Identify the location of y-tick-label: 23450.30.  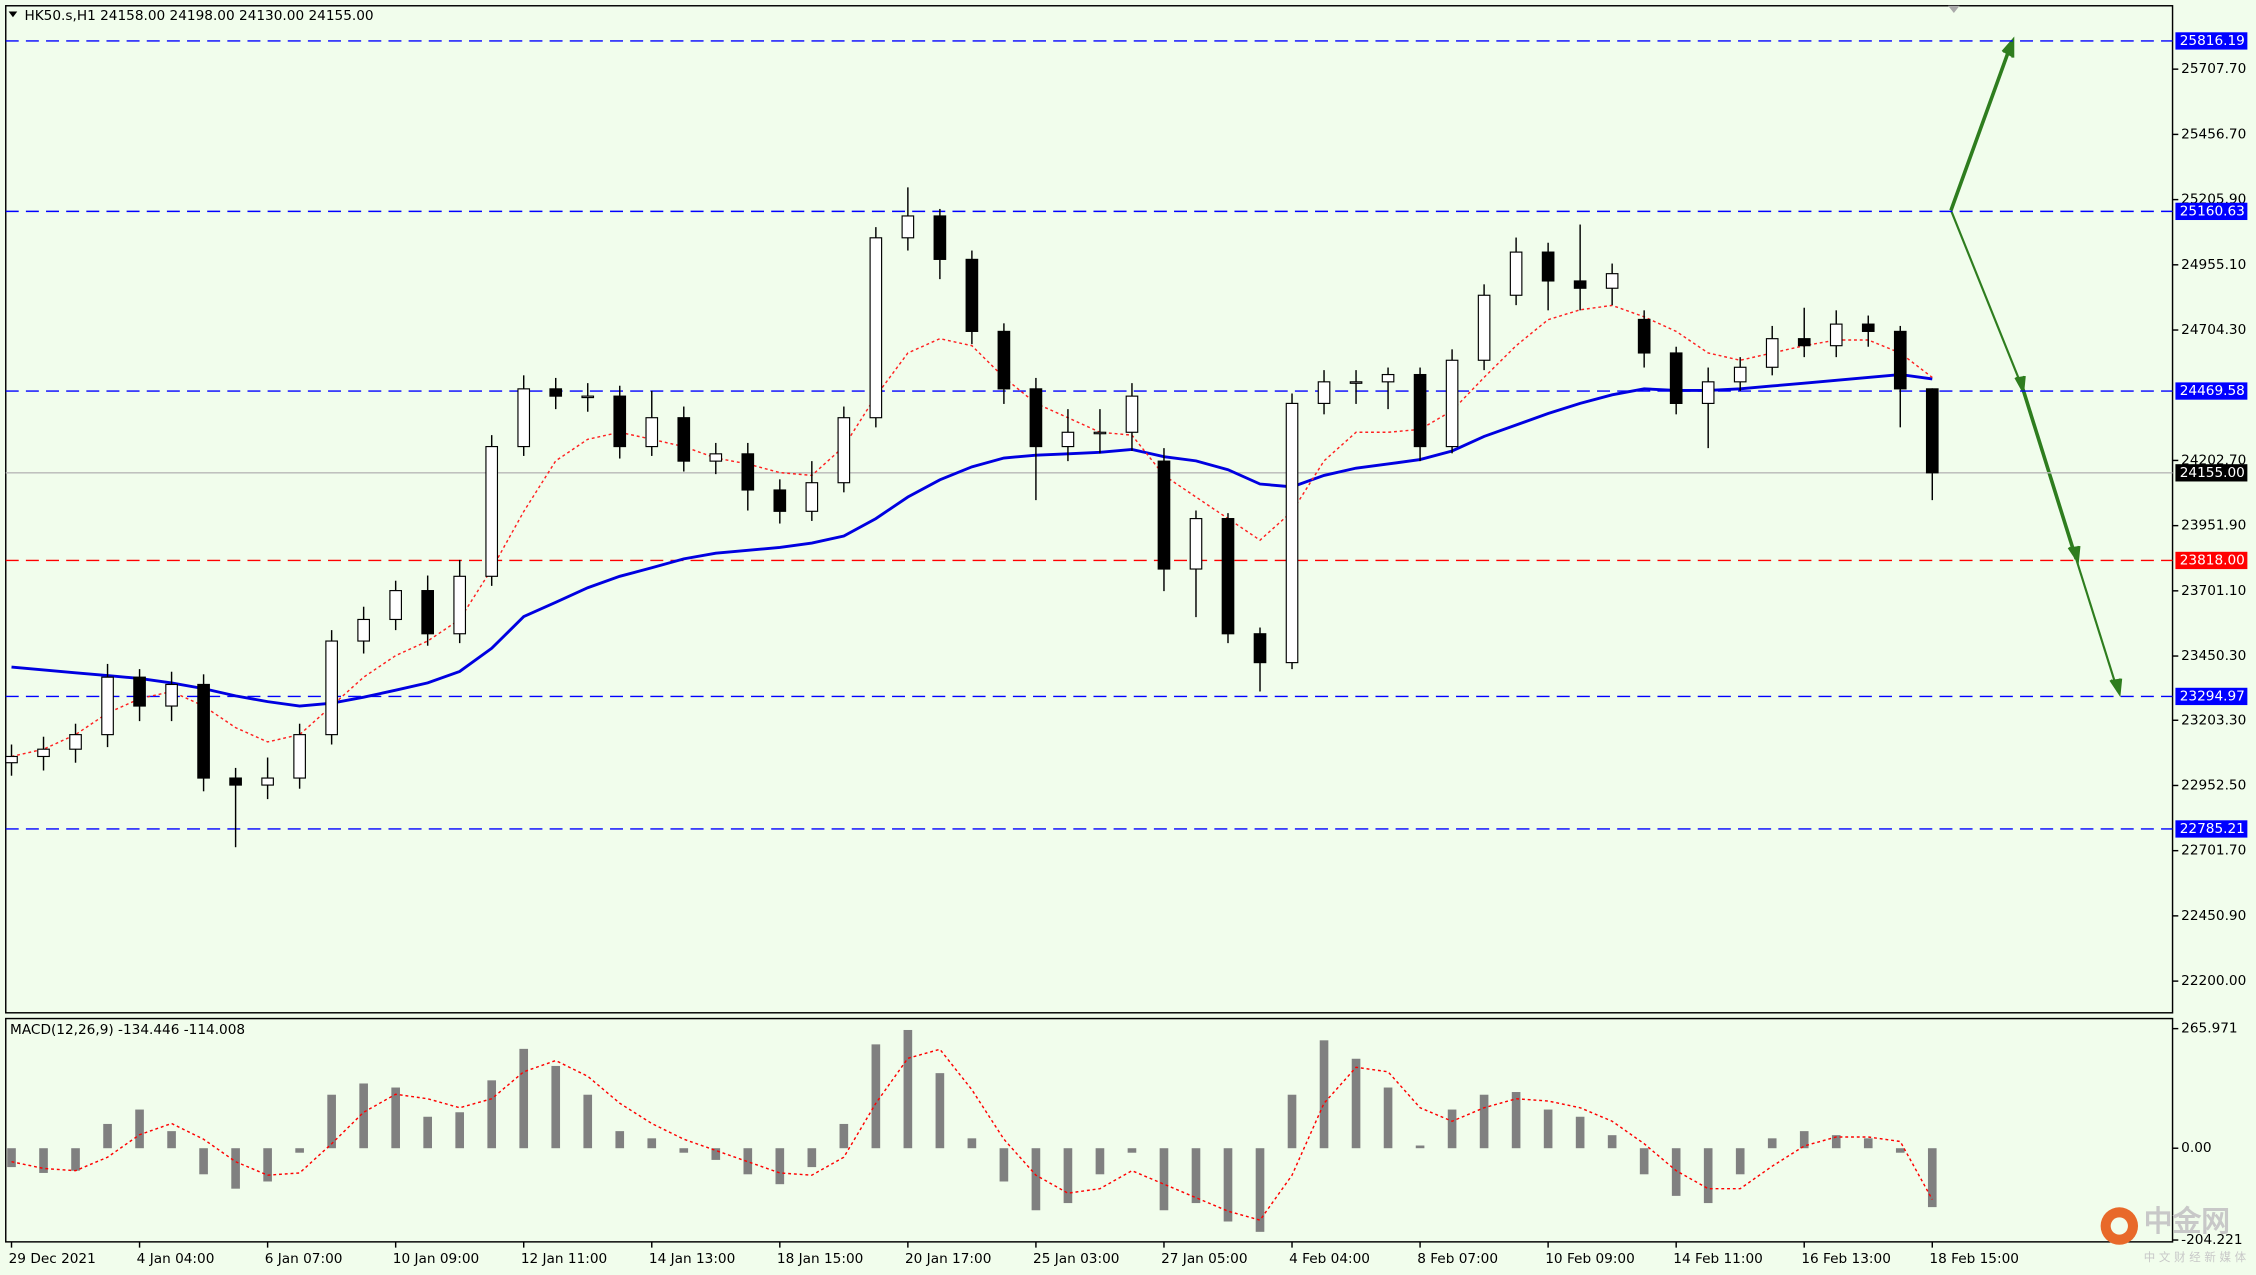
(2213, 656).